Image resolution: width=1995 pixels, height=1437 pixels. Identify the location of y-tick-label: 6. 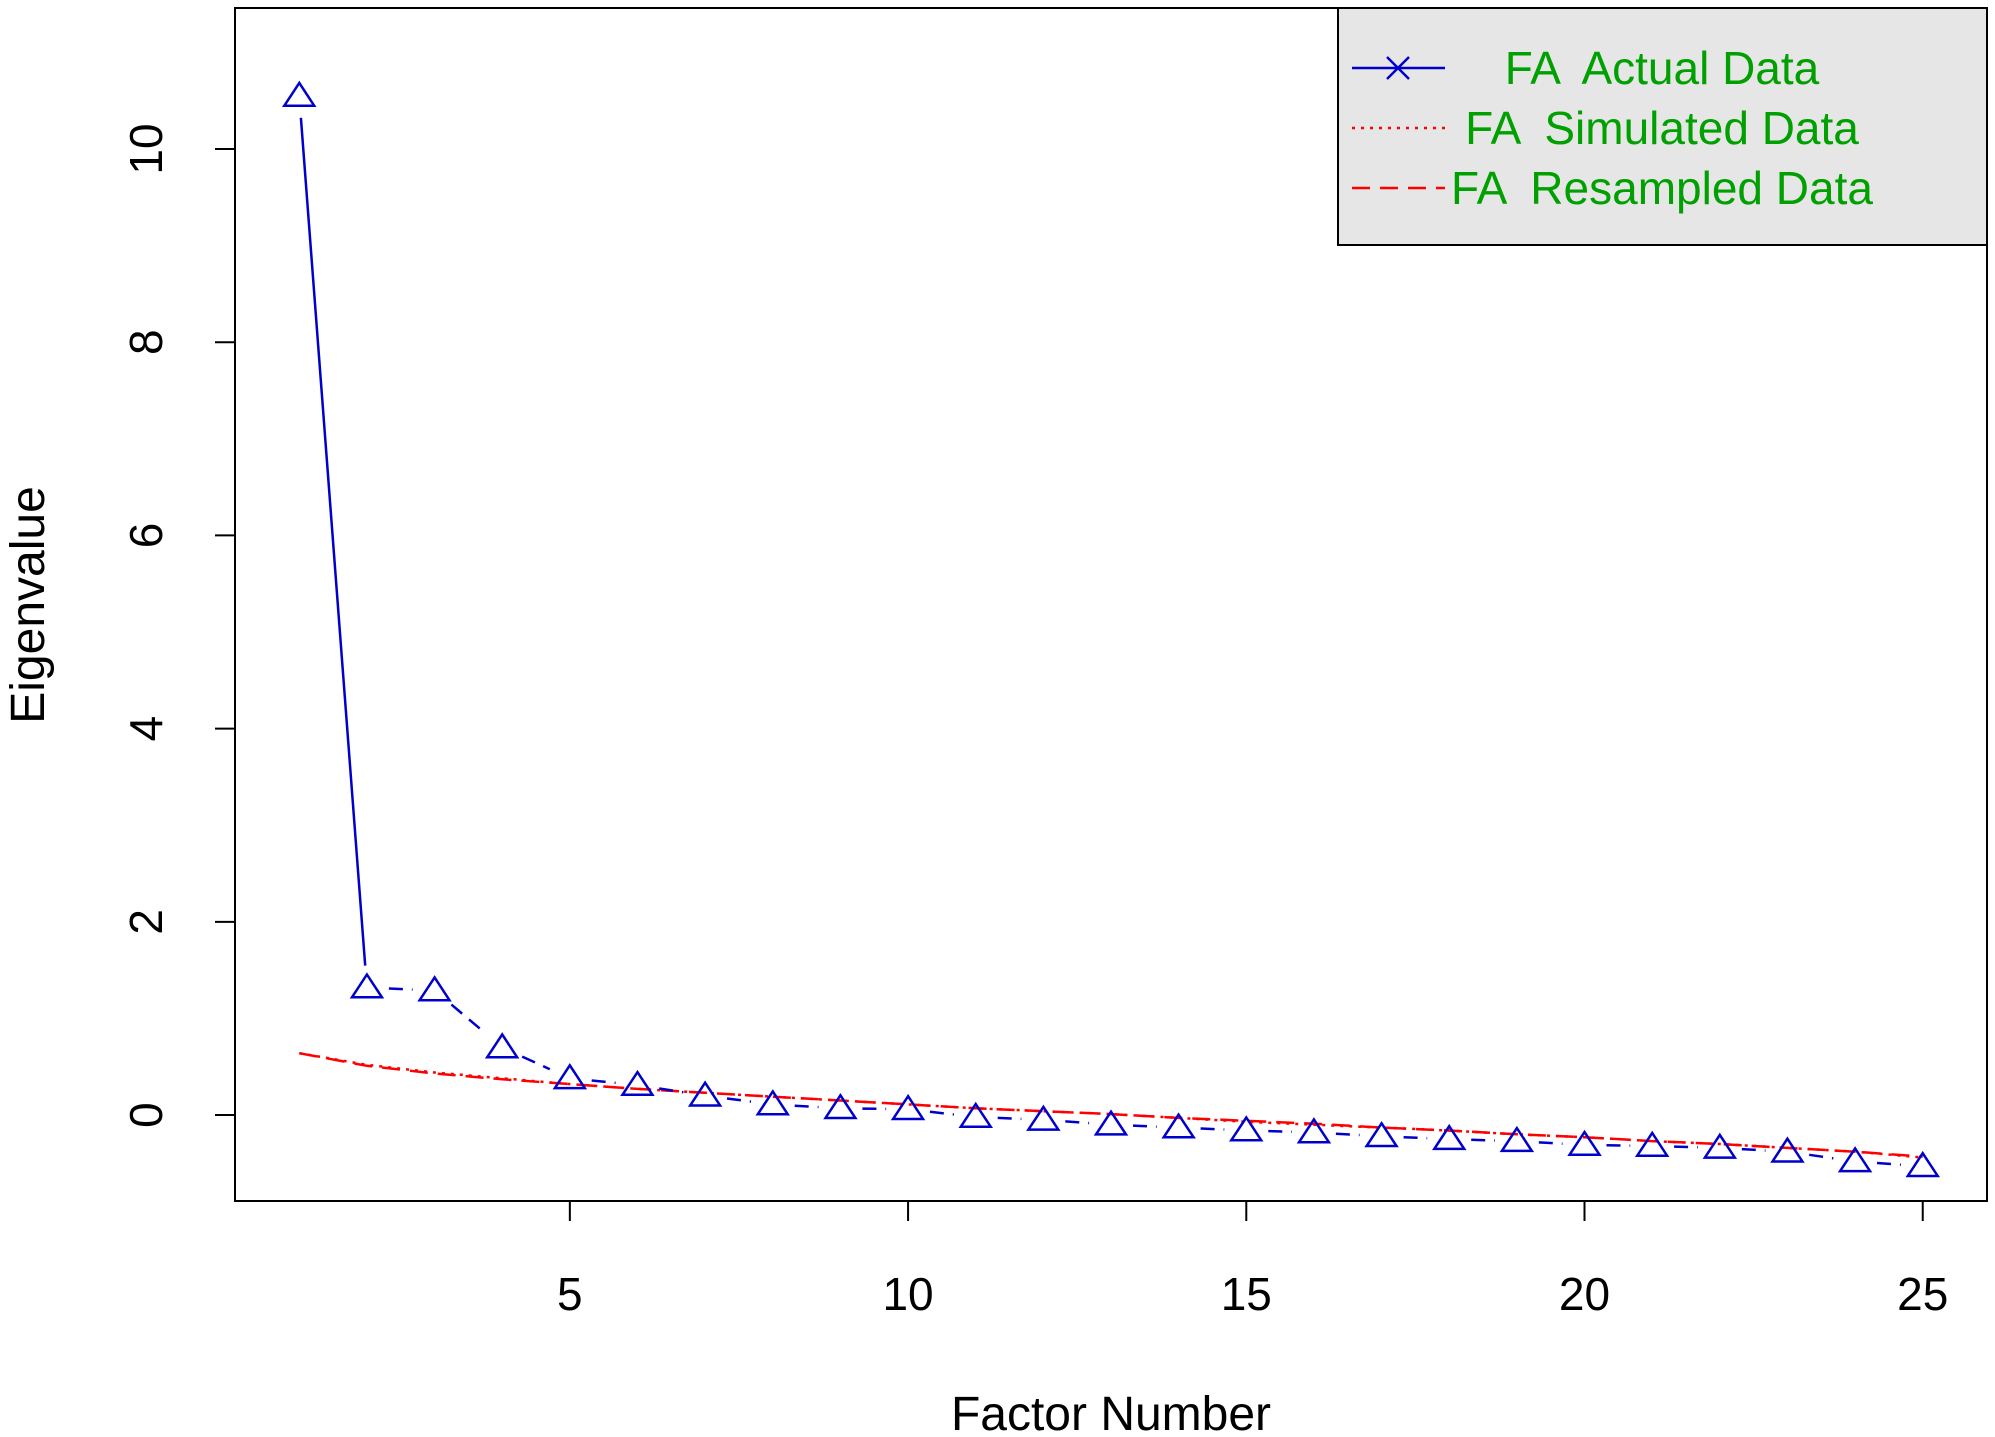
(146, 536).